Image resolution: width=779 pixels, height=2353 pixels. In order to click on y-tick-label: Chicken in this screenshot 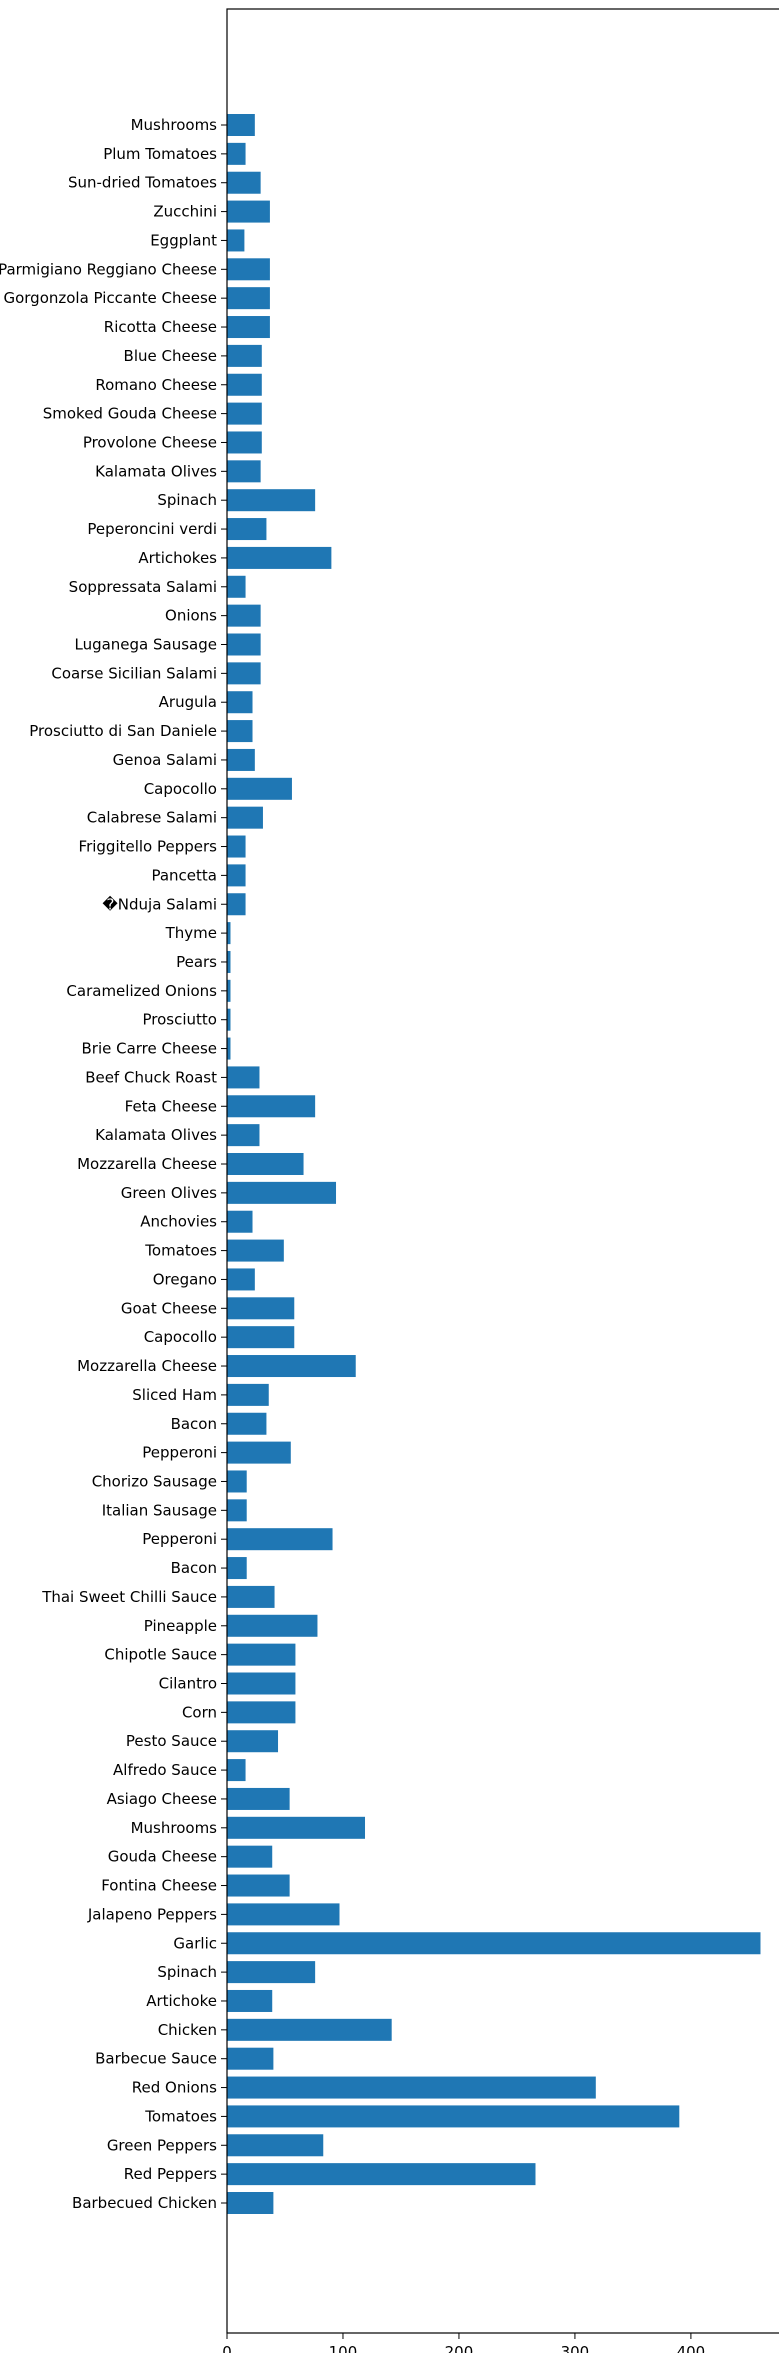, I will do `click(187, 2030)`.